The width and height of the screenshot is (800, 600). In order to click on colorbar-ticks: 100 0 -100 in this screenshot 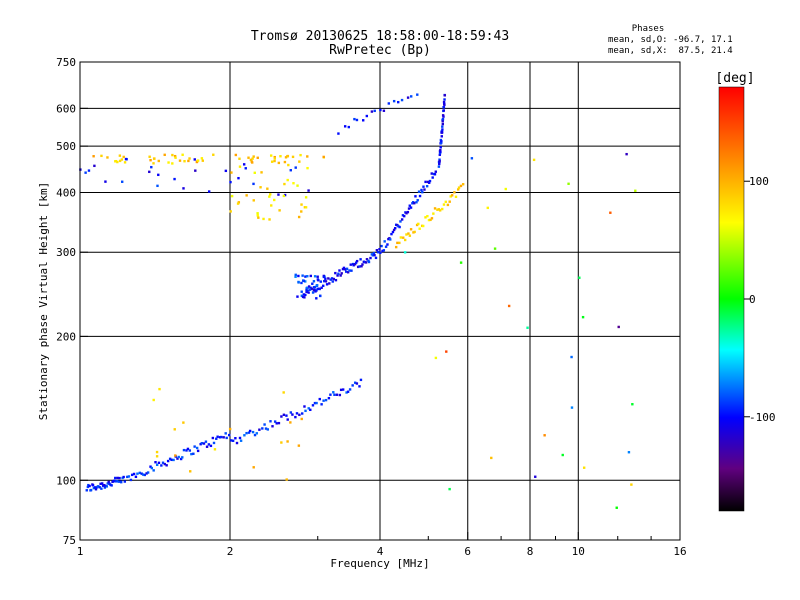, I will do `click(760, 299)`.